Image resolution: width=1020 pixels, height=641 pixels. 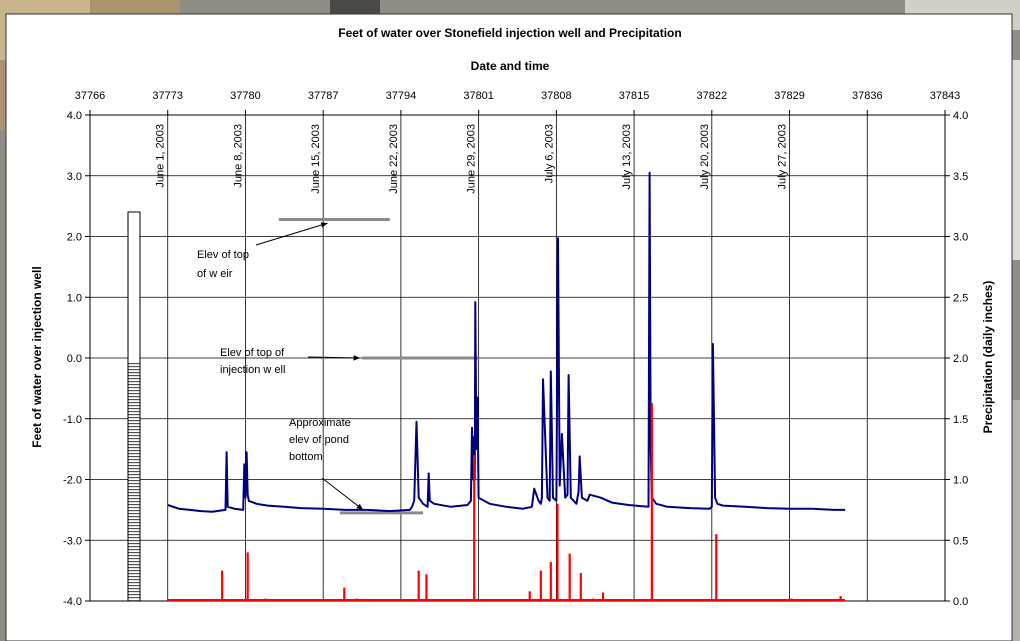 I want to click on annotation-line: Elev of top of, so click(x=252, y=353).